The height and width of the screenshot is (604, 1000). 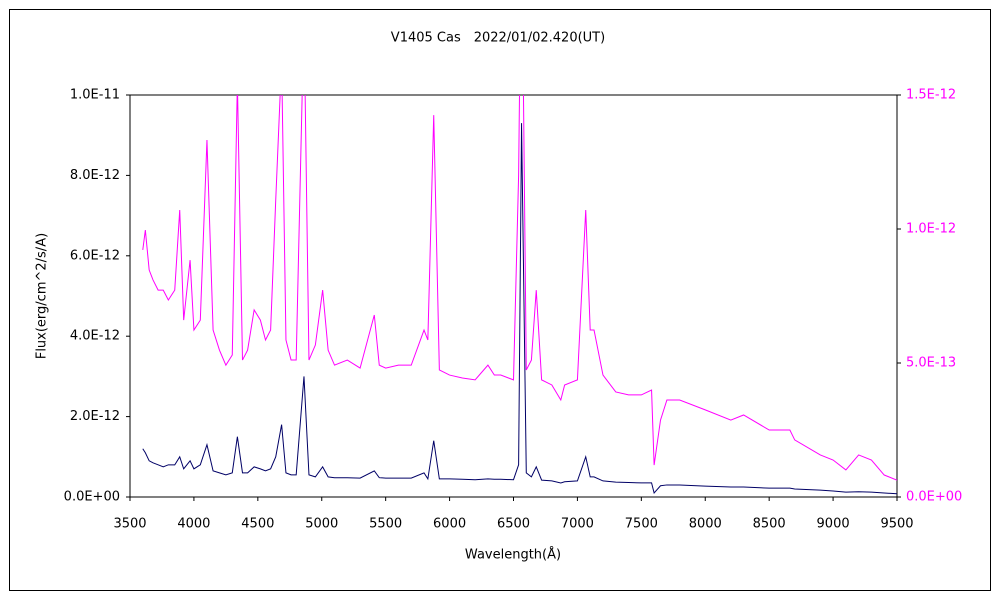 I want to click on x-tick-label: 3500, so click(x=129, y=524).